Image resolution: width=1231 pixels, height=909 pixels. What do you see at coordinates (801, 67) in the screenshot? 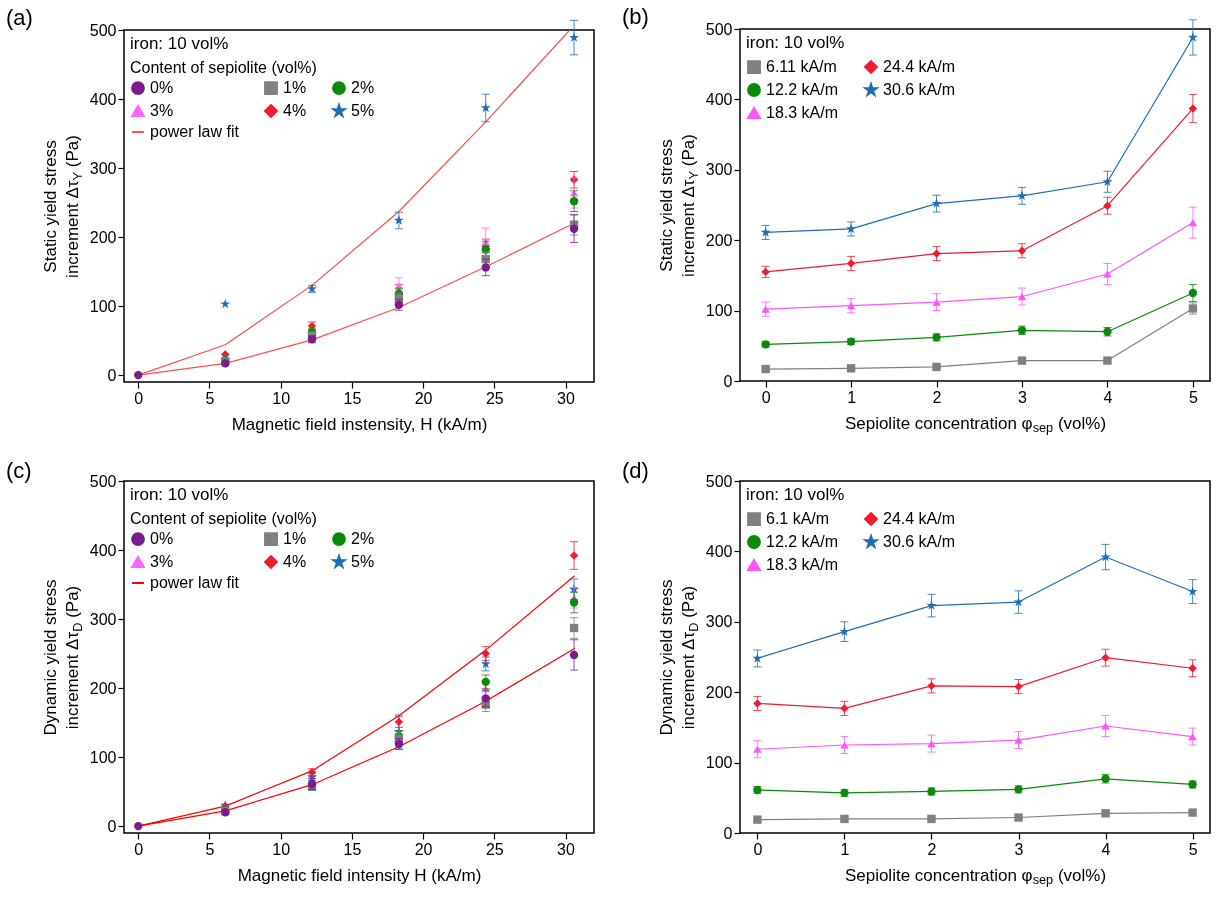
I see `legend-label: 6.11 kA/m` at bounding box center [801, 67].